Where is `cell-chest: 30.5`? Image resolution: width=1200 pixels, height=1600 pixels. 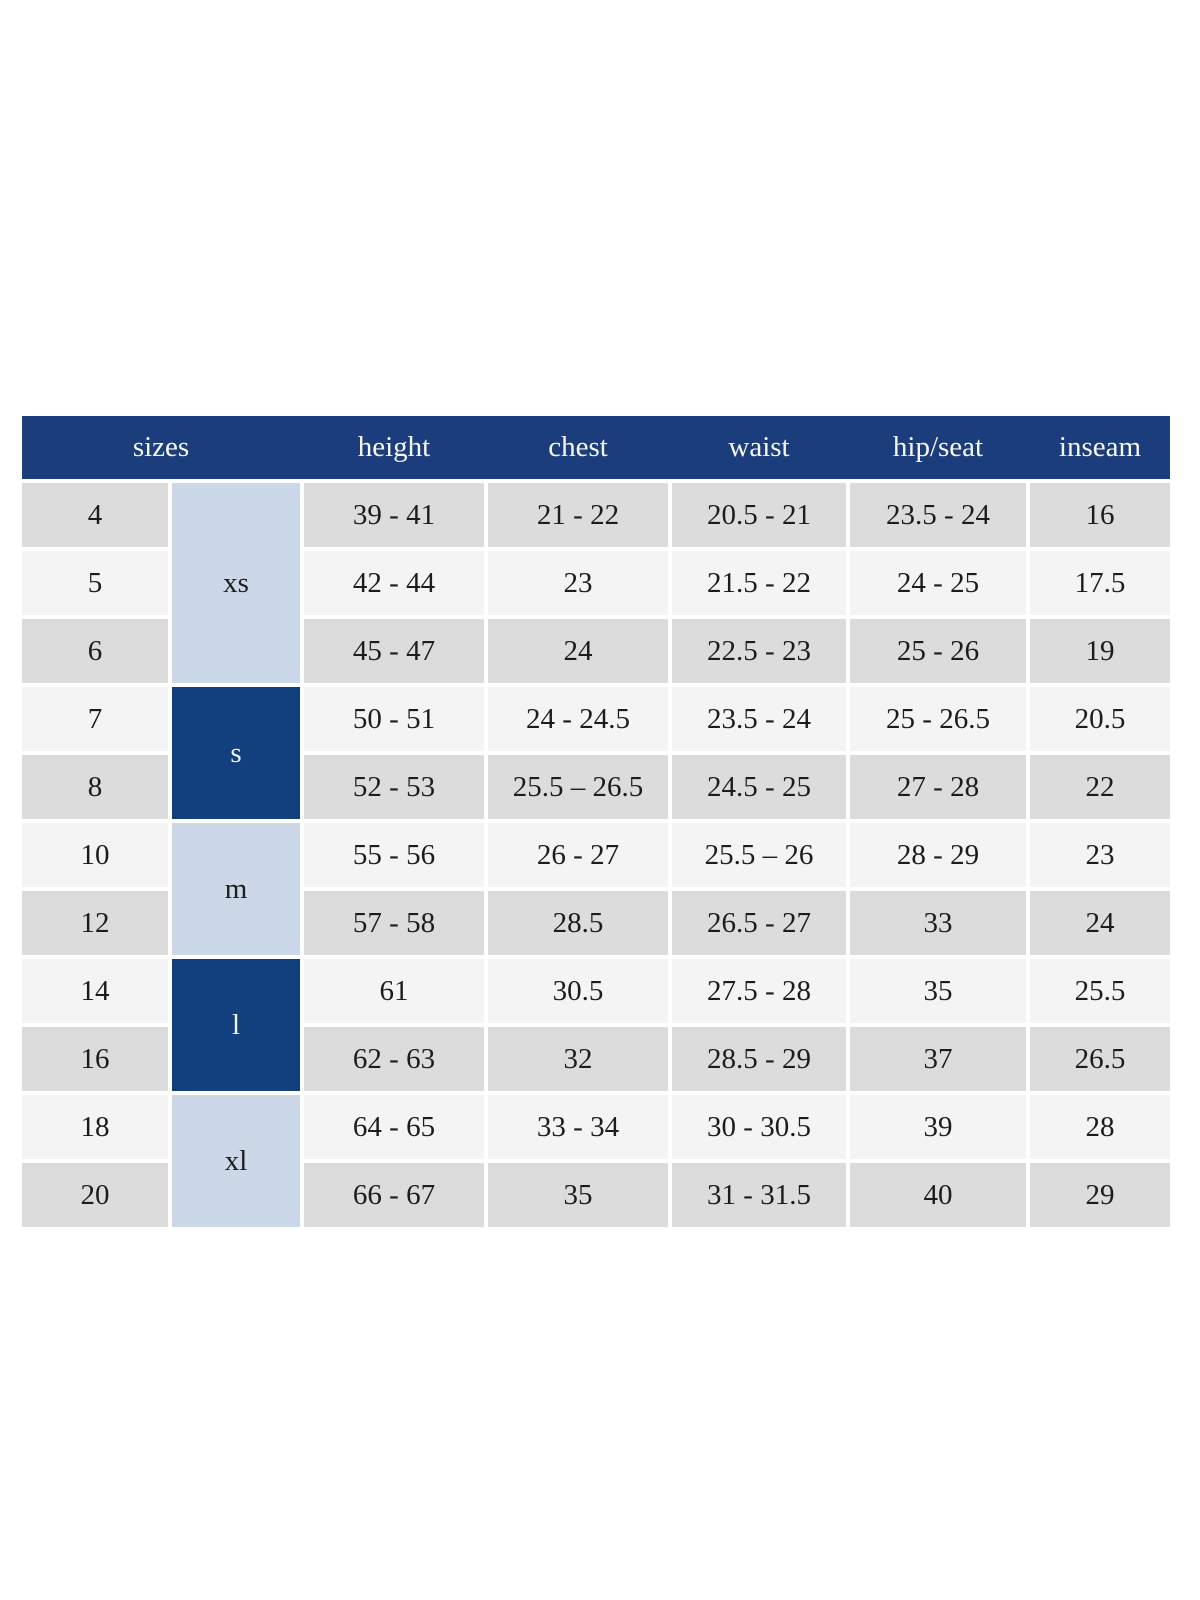
cell-chest: 30.5 is located at coordinates (578, 991).